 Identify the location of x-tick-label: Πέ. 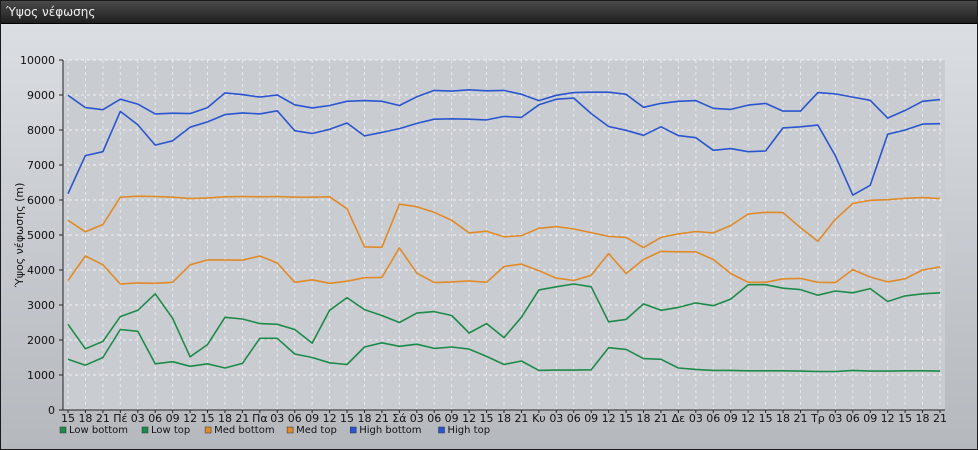
(120, 418).